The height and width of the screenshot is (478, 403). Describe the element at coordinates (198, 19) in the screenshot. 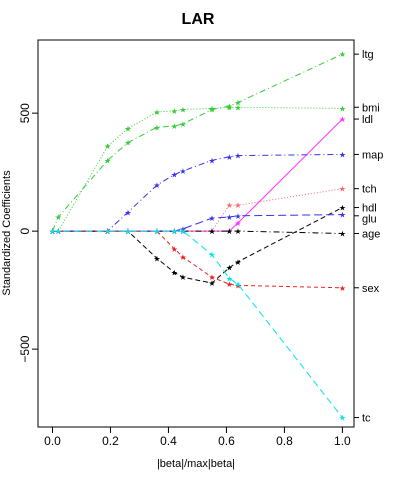

I see `chart-title: LAR` at that location.